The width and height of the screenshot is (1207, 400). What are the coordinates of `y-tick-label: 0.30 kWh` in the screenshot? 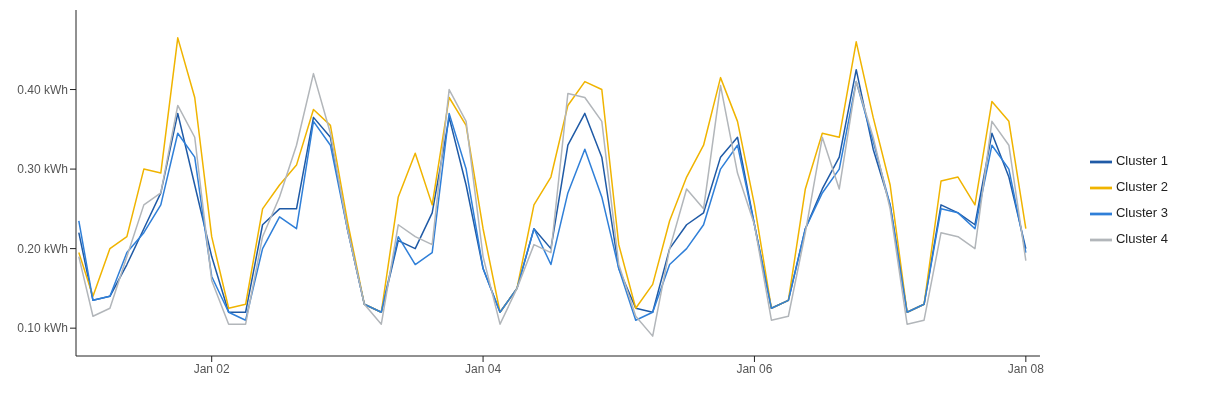 It's located at (42, 169).